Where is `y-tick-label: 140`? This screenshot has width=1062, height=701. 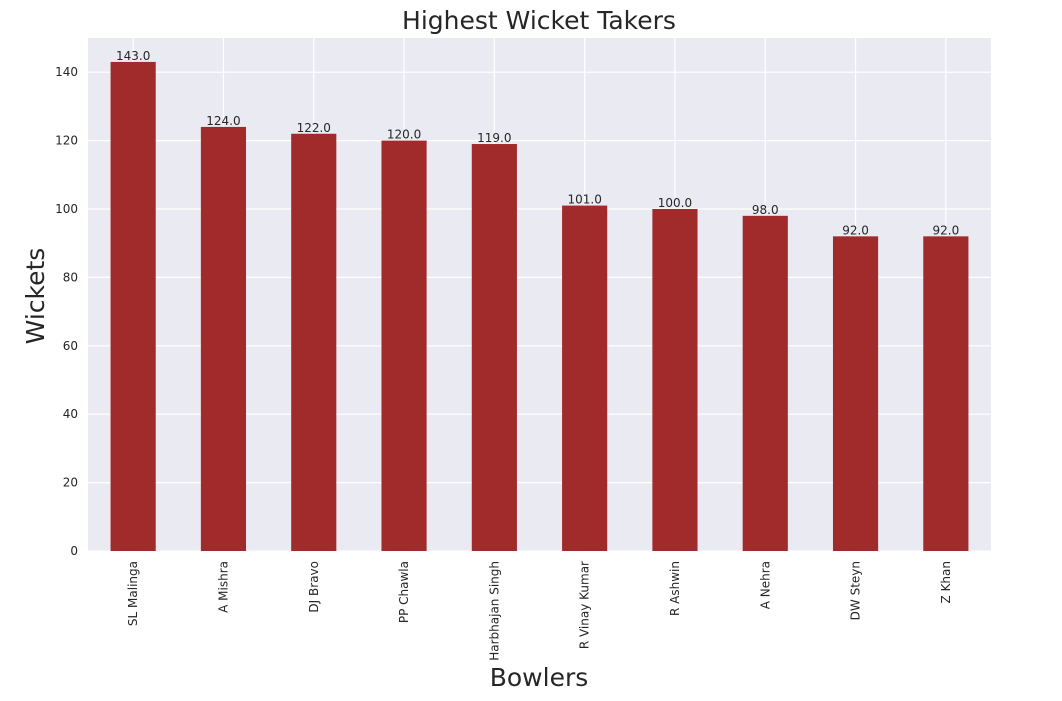 y-tick-label: 140 is located at coordinates (66, 72).